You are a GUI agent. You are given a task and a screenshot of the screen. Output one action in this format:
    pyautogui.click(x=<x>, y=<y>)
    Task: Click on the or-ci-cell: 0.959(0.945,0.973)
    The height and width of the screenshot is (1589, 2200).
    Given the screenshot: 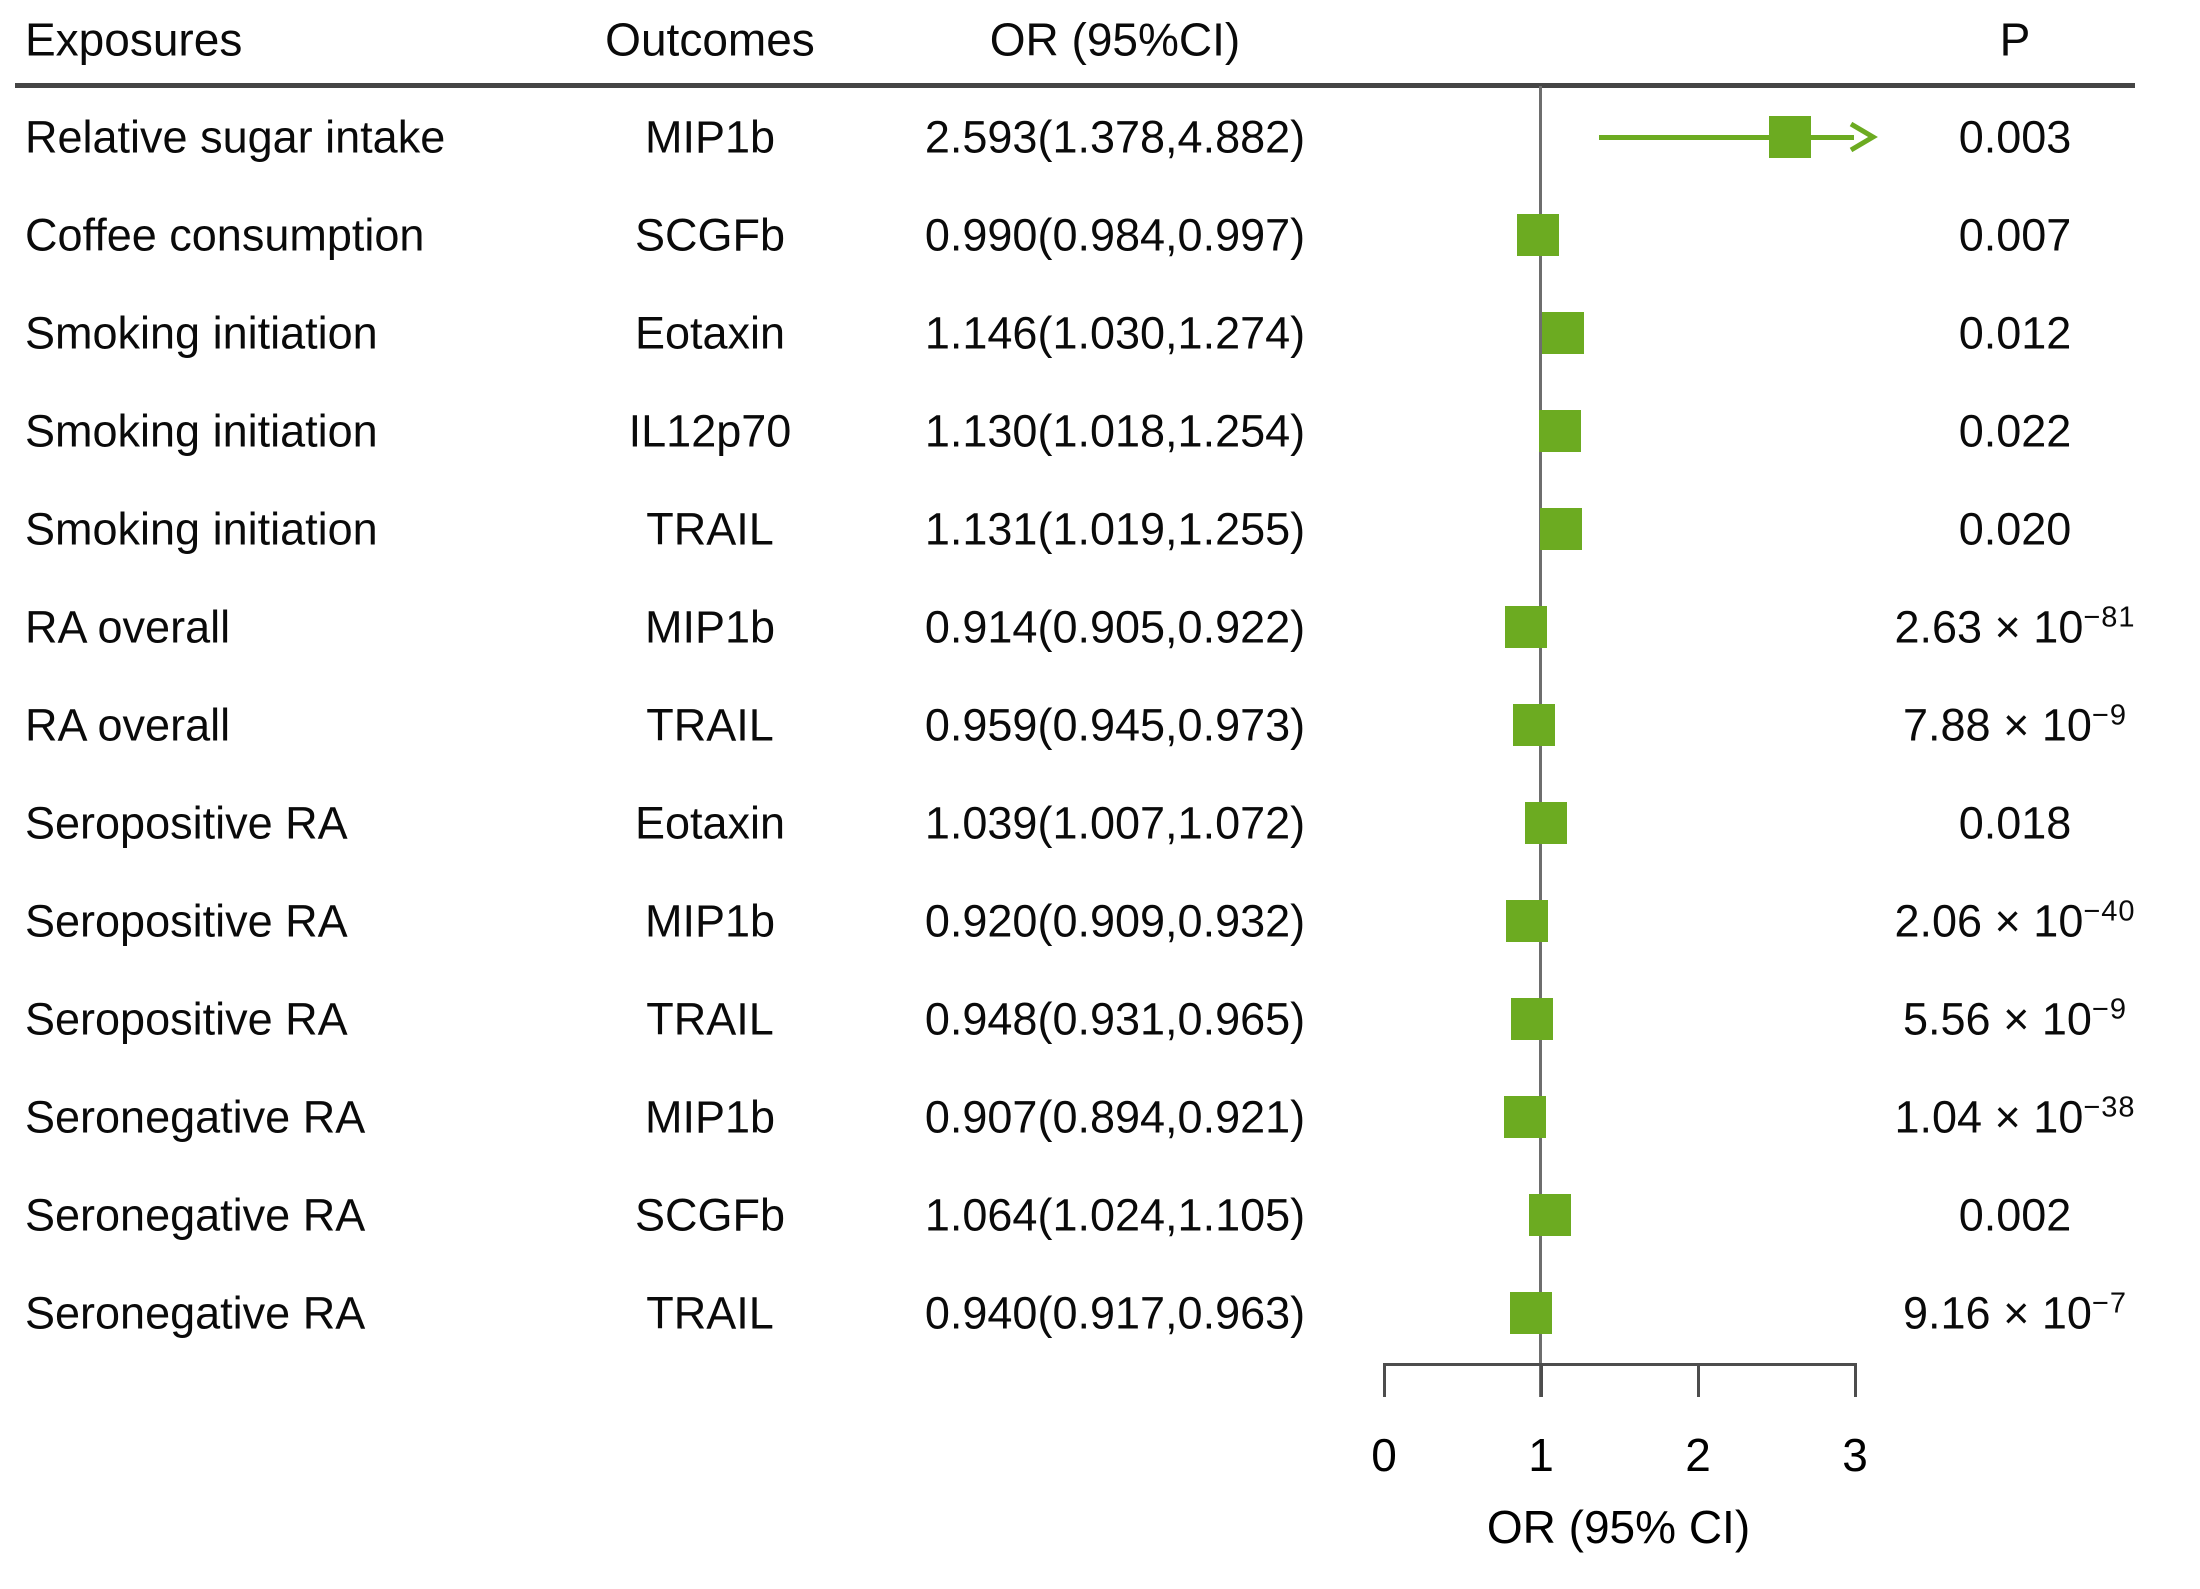 What is the action you would take?
    pyautogui.click(x=1115, y=725)
    